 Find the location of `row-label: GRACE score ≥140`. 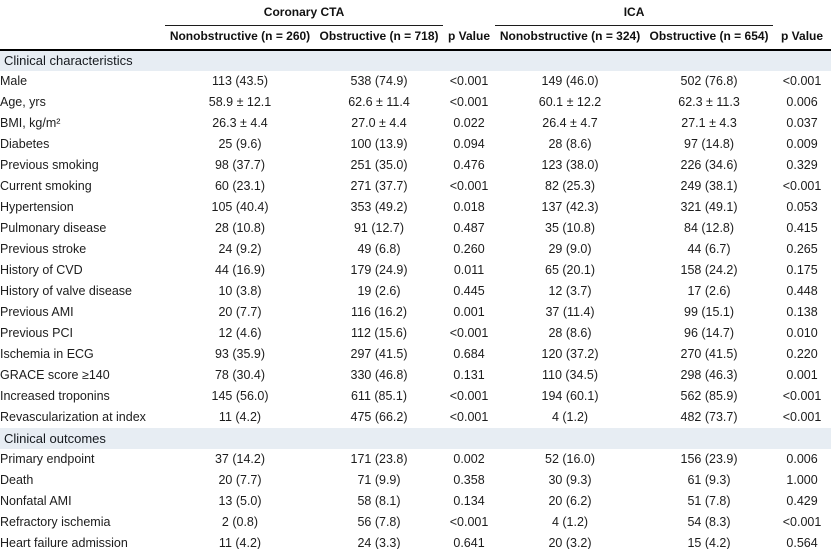

row-label: GRACE score ≥140 is located at coordinates (55, 375).